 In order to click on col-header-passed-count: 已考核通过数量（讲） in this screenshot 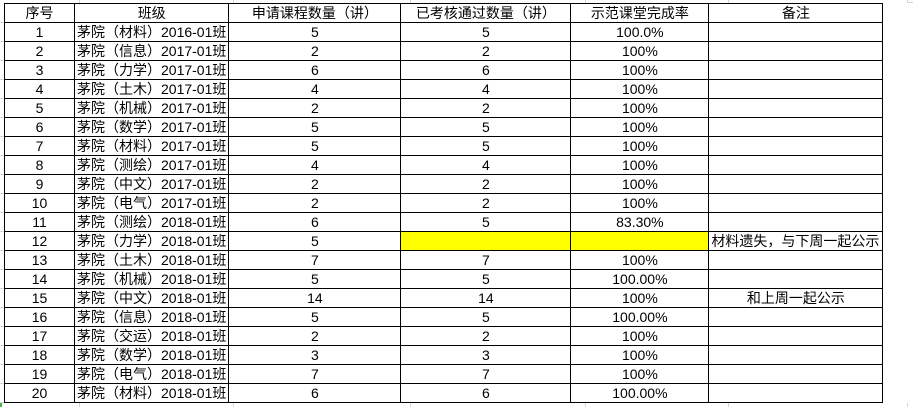, I will do `click(486, 13)`.